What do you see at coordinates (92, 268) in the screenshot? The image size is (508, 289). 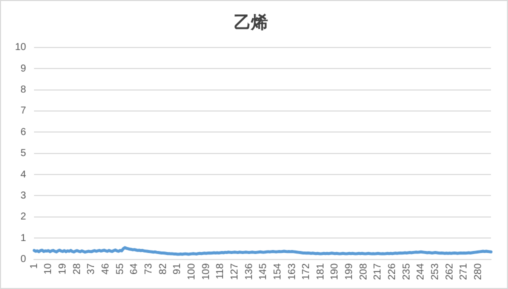 I see `x-tick-label: 37` at bounding box center [92, 268].